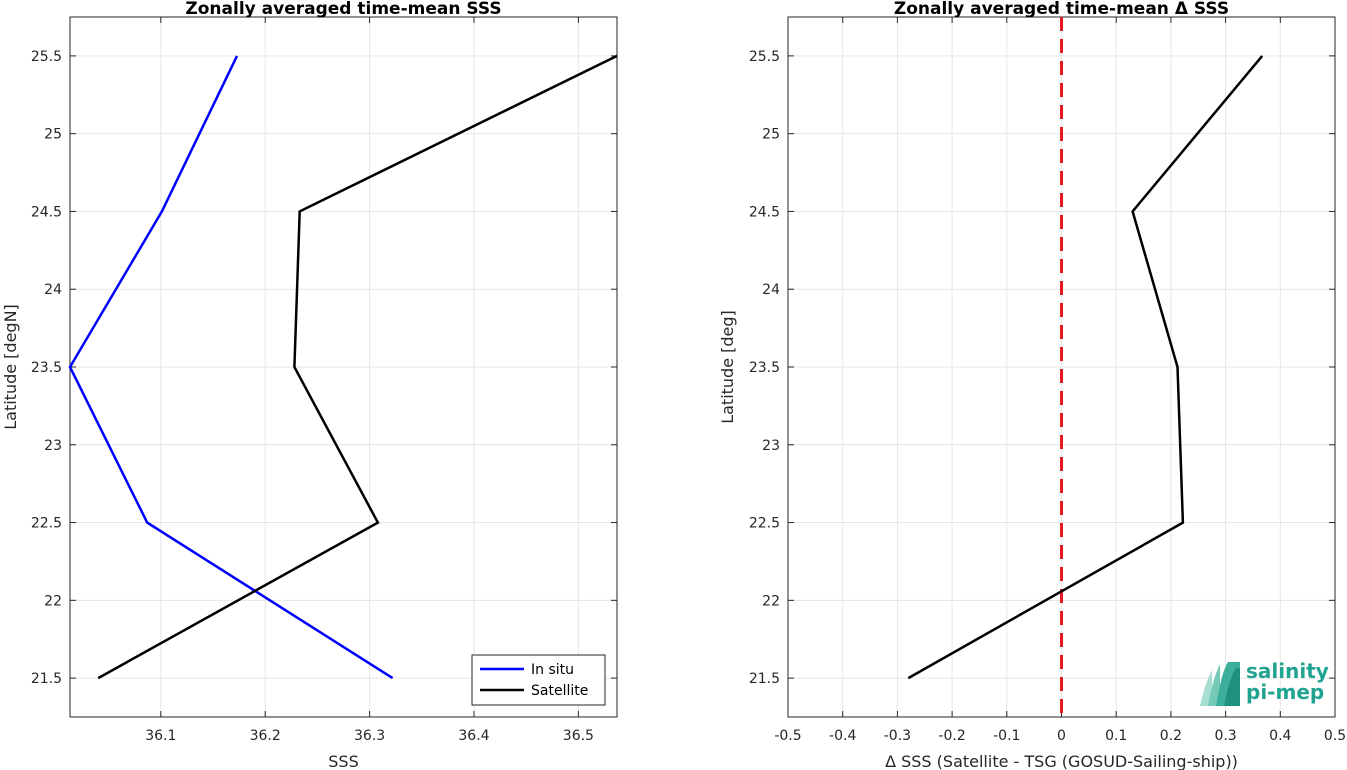 The height and width of the screenshot is (770, 1347). I want to click on sss-x-axis-label: SSS, so click(343, 761).